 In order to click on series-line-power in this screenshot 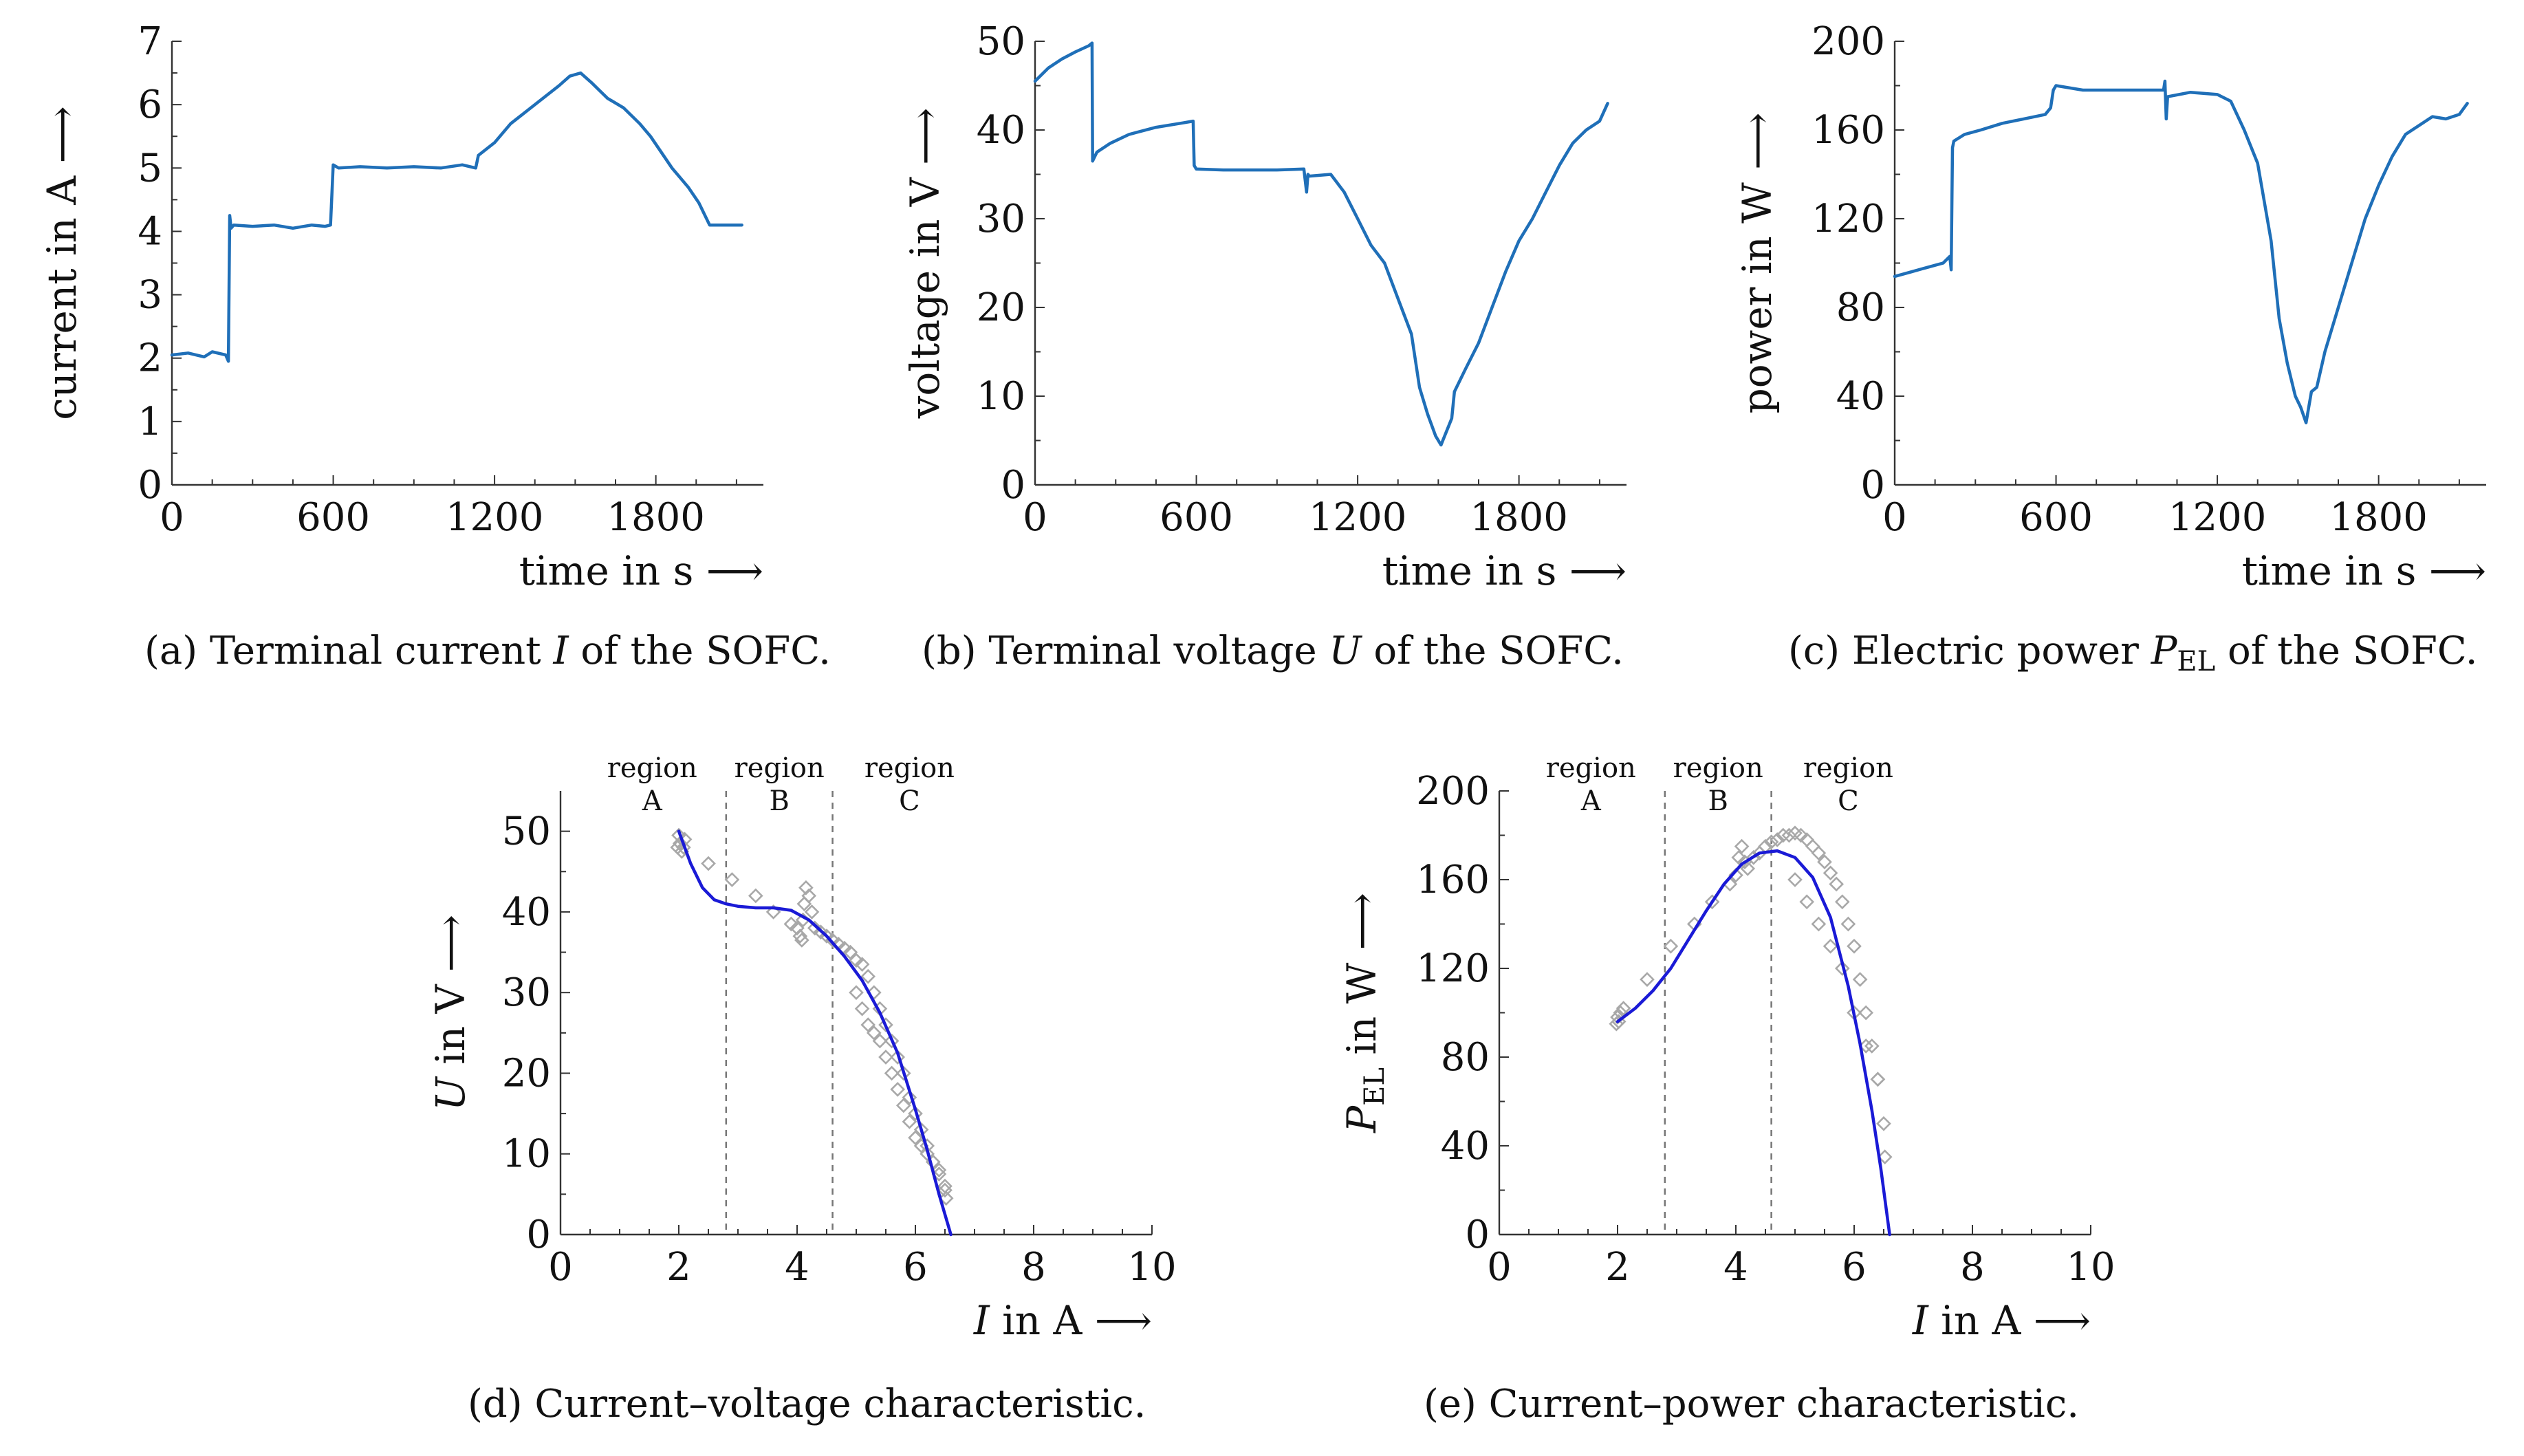, I will do `click(2181, 251)`.